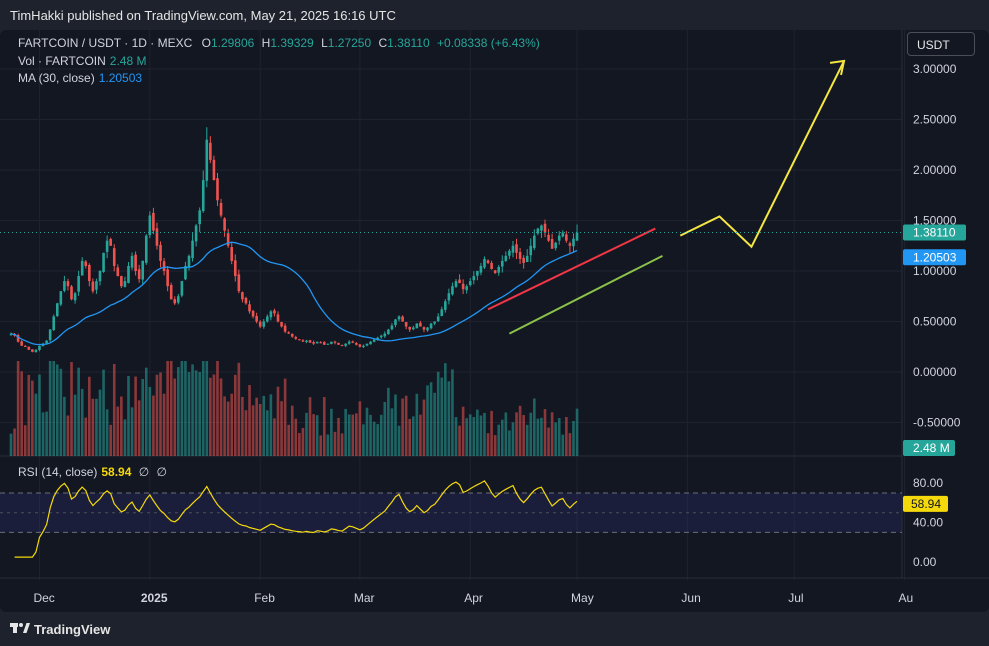 This screenshot has height=646, width=989. What do you see at coordinates (473, 598) in the screenshot?
I see `time-axis-label: Apr` at bounding box center [473, 598].